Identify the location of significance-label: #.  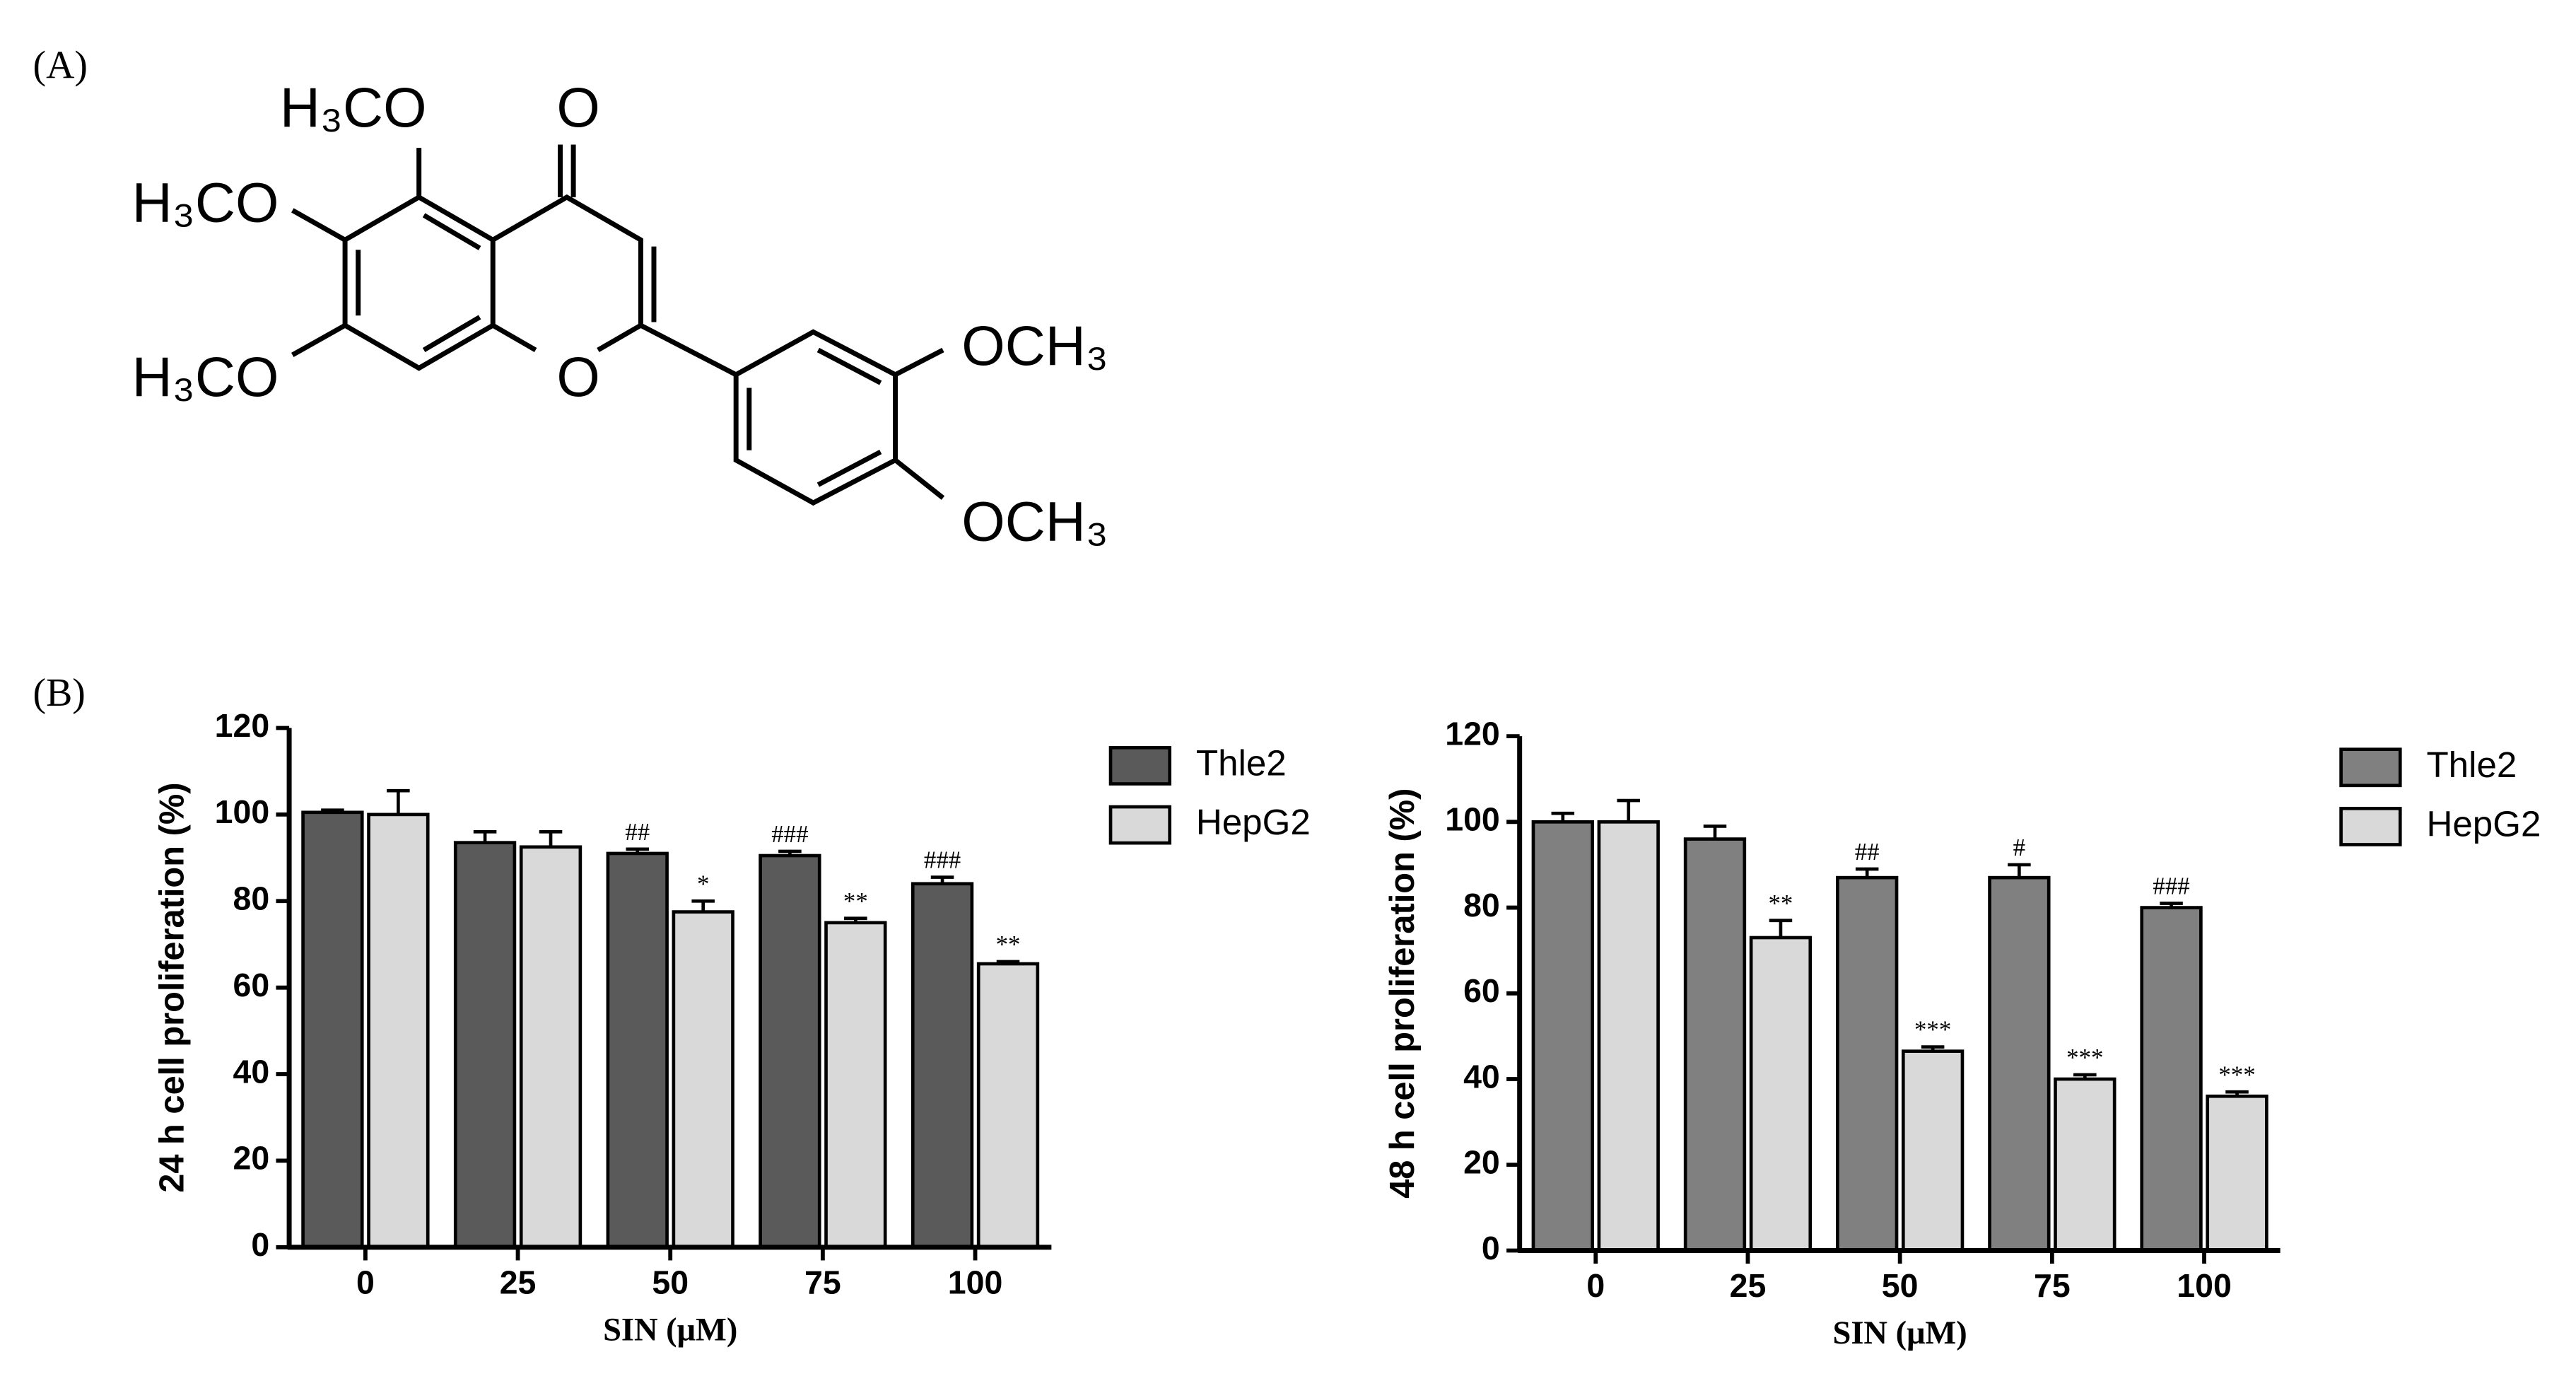
(2019, 847).